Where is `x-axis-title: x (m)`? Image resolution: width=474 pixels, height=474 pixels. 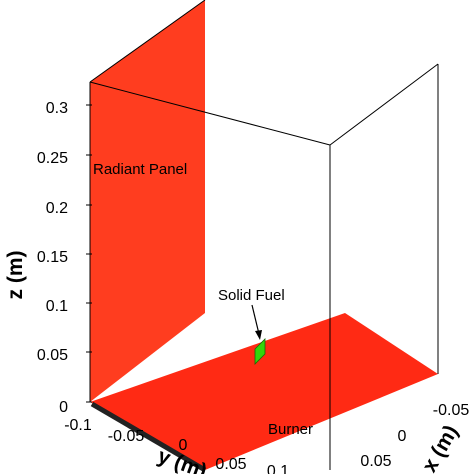 x-axis-title: x (m) is located at coordinates (440, 447).